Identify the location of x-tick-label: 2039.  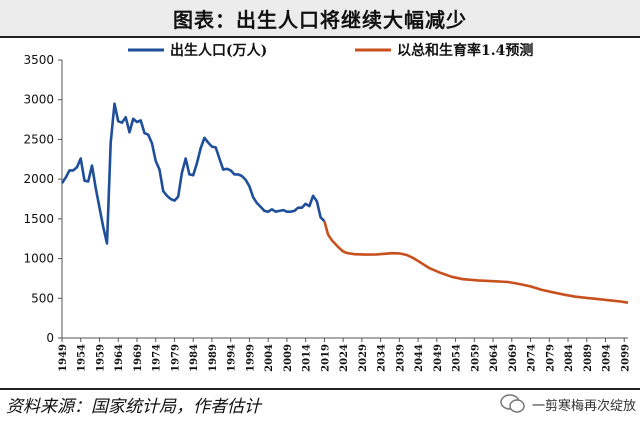
(400, 358).